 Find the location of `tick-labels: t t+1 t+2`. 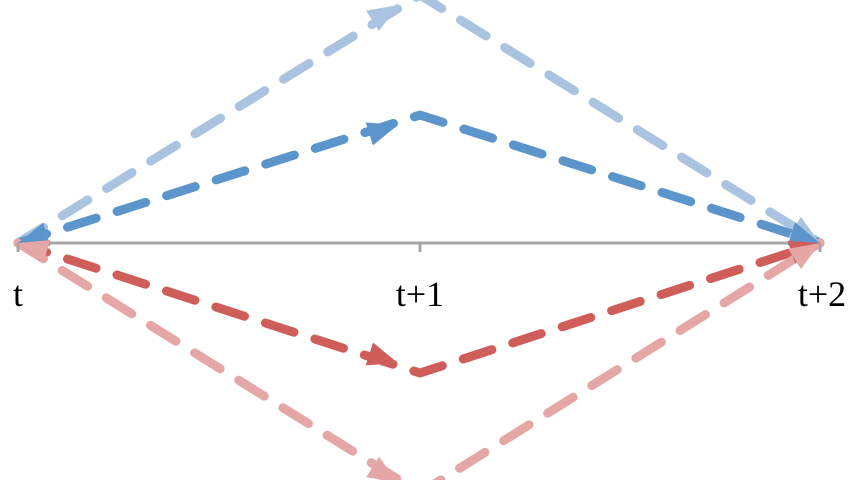

tick-labels: t t+1 t+2 is located at coordinates (429, 294).